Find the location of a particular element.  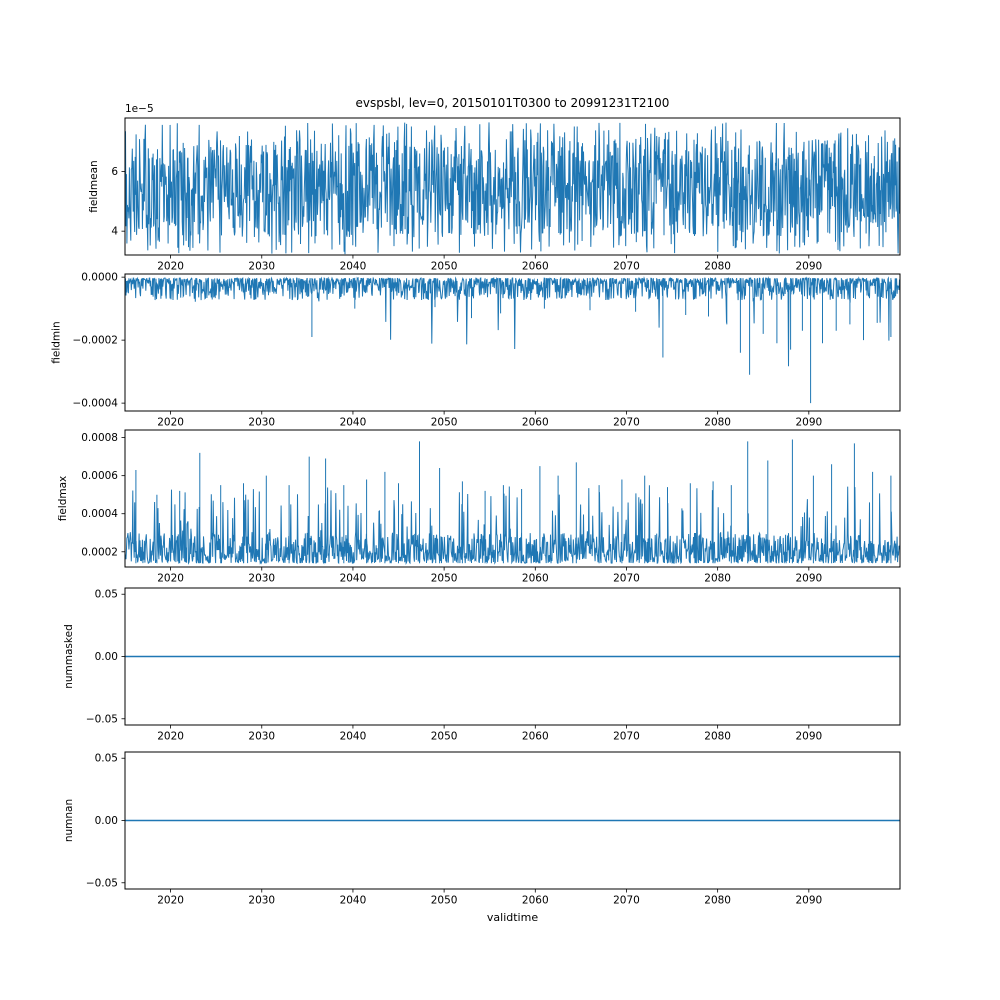

y-axis-label-nummasked: nummasked is located at coordinates (69, 656).